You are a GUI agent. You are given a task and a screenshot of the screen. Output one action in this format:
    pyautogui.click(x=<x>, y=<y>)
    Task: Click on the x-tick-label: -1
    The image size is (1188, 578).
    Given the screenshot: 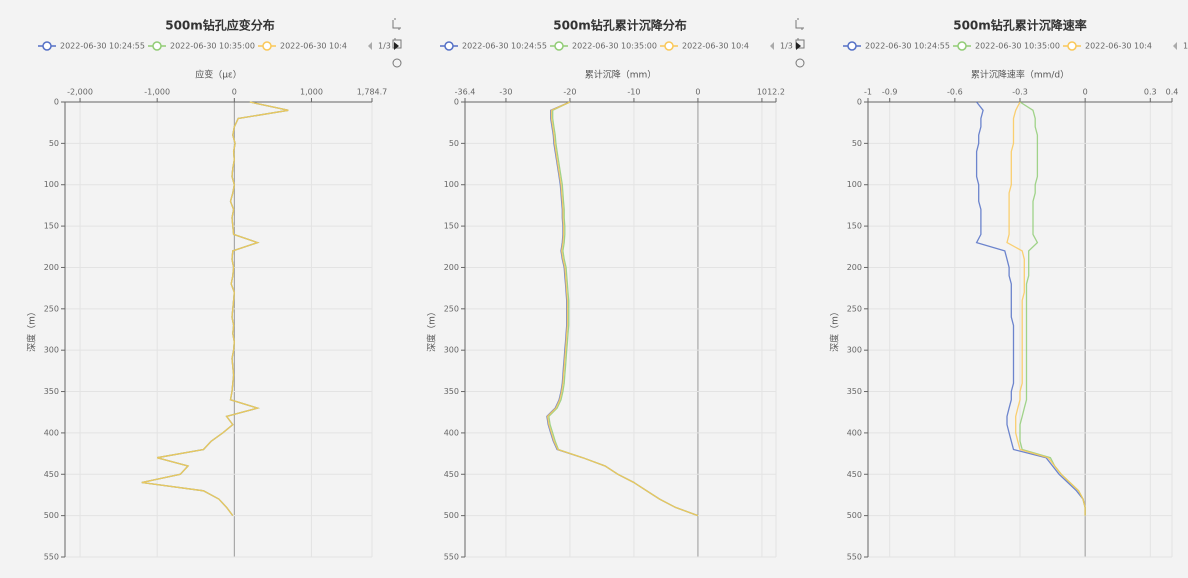 What is the action you would take?
    pyautogui.click(x=868, y=92)
    